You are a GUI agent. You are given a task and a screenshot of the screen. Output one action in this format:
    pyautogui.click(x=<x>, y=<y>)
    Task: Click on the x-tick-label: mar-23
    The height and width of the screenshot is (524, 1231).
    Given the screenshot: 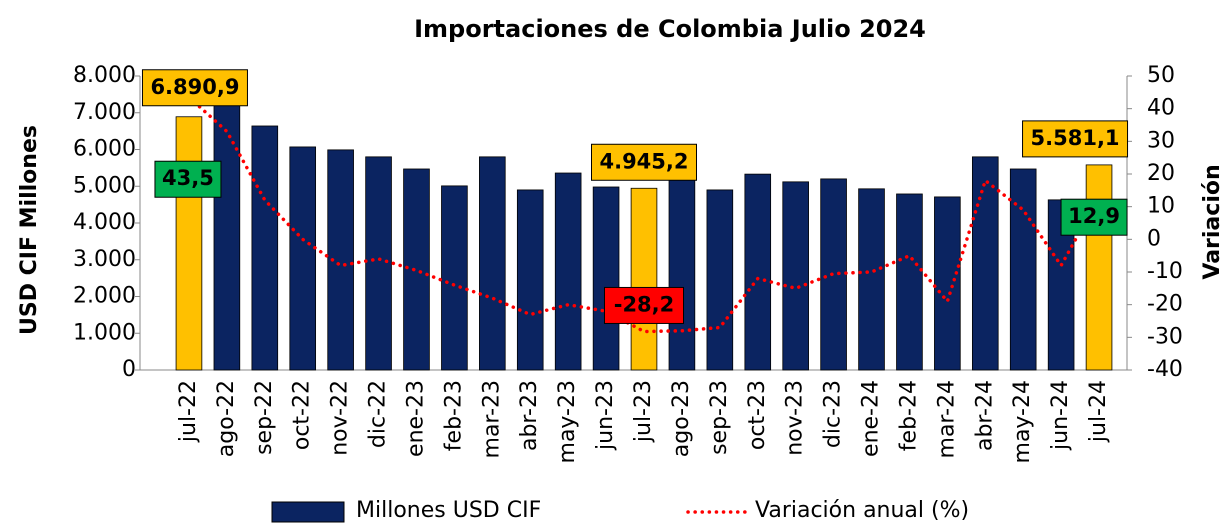 What is the action you would take?
    pyautogui.click(x=491, y=419)
    